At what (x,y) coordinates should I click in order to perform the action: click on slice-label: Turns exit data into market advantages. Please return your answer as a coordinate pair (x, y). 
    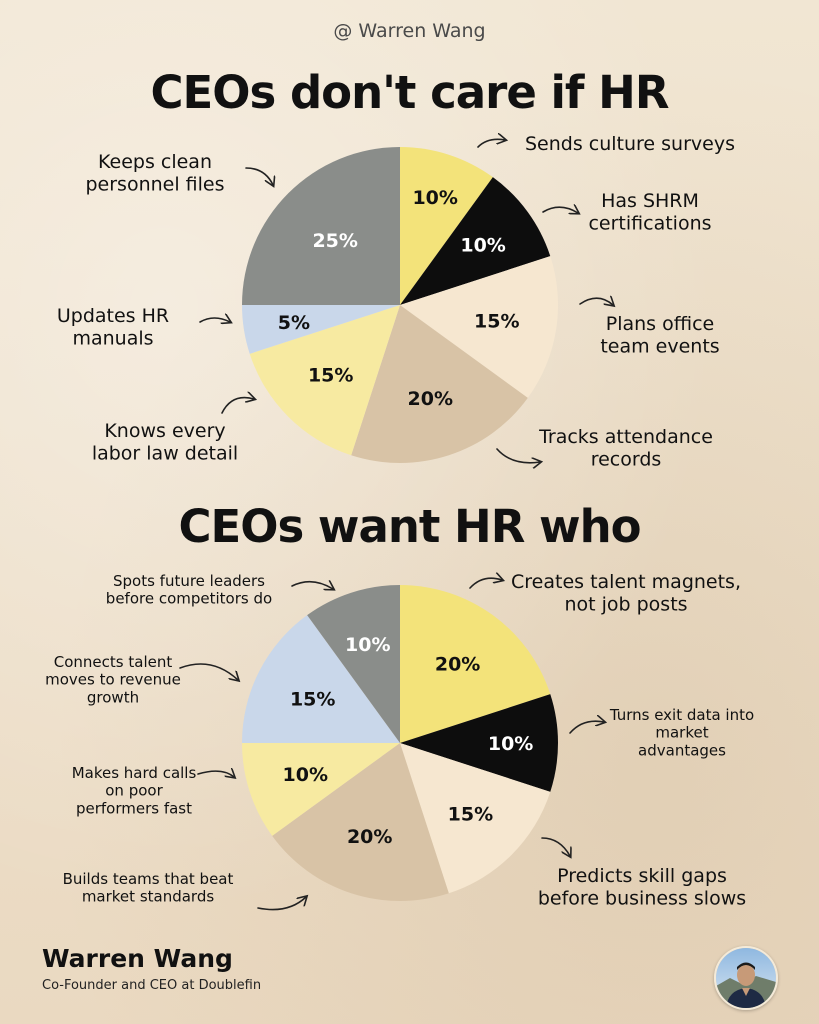
    Looking at the image, I should click on (681, 732).